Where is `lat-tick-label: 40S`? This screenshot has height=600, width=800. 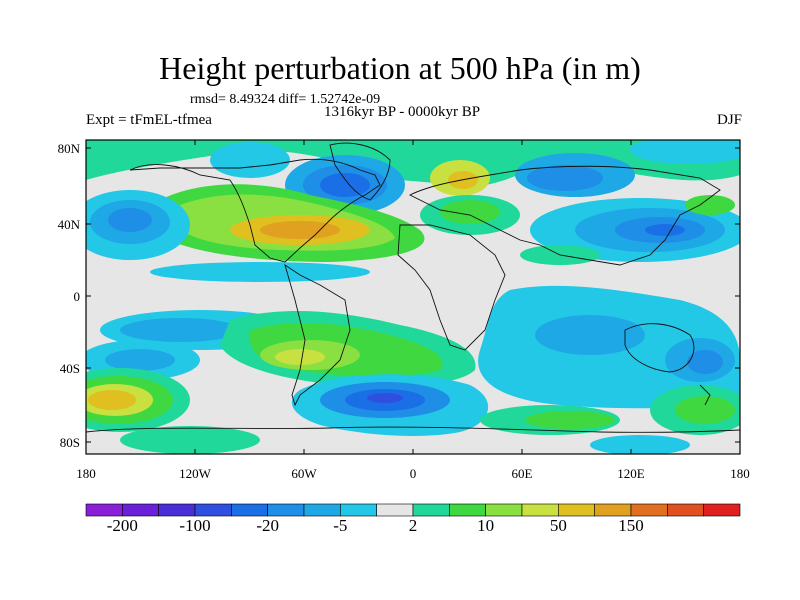 lat-tick-label: 40S is located at coordinates (70, 368).